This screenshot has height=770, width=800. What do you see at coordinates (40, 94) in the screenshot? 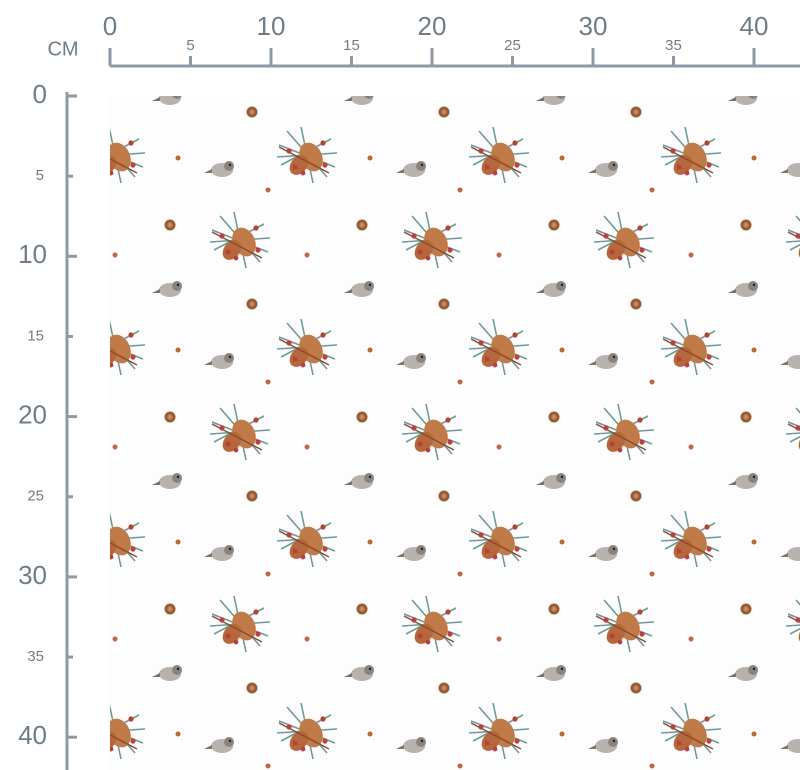
I see `left-tick-label: 0` at bounding box center [40, 94].